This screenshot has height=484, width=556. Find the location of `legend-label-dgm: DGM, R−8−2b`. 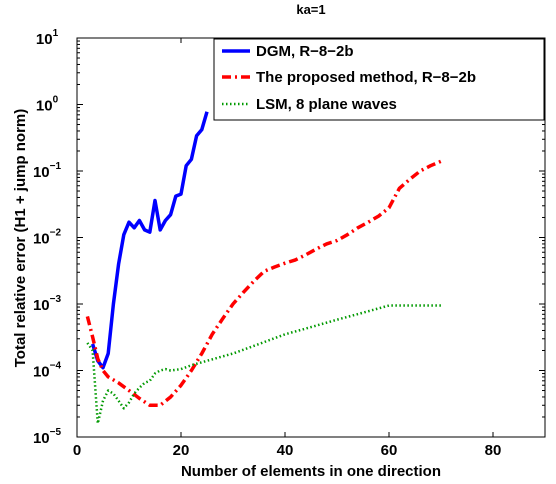

legend-label-dgm: DGM, R−8−2b is located at coordinates (305, 51).